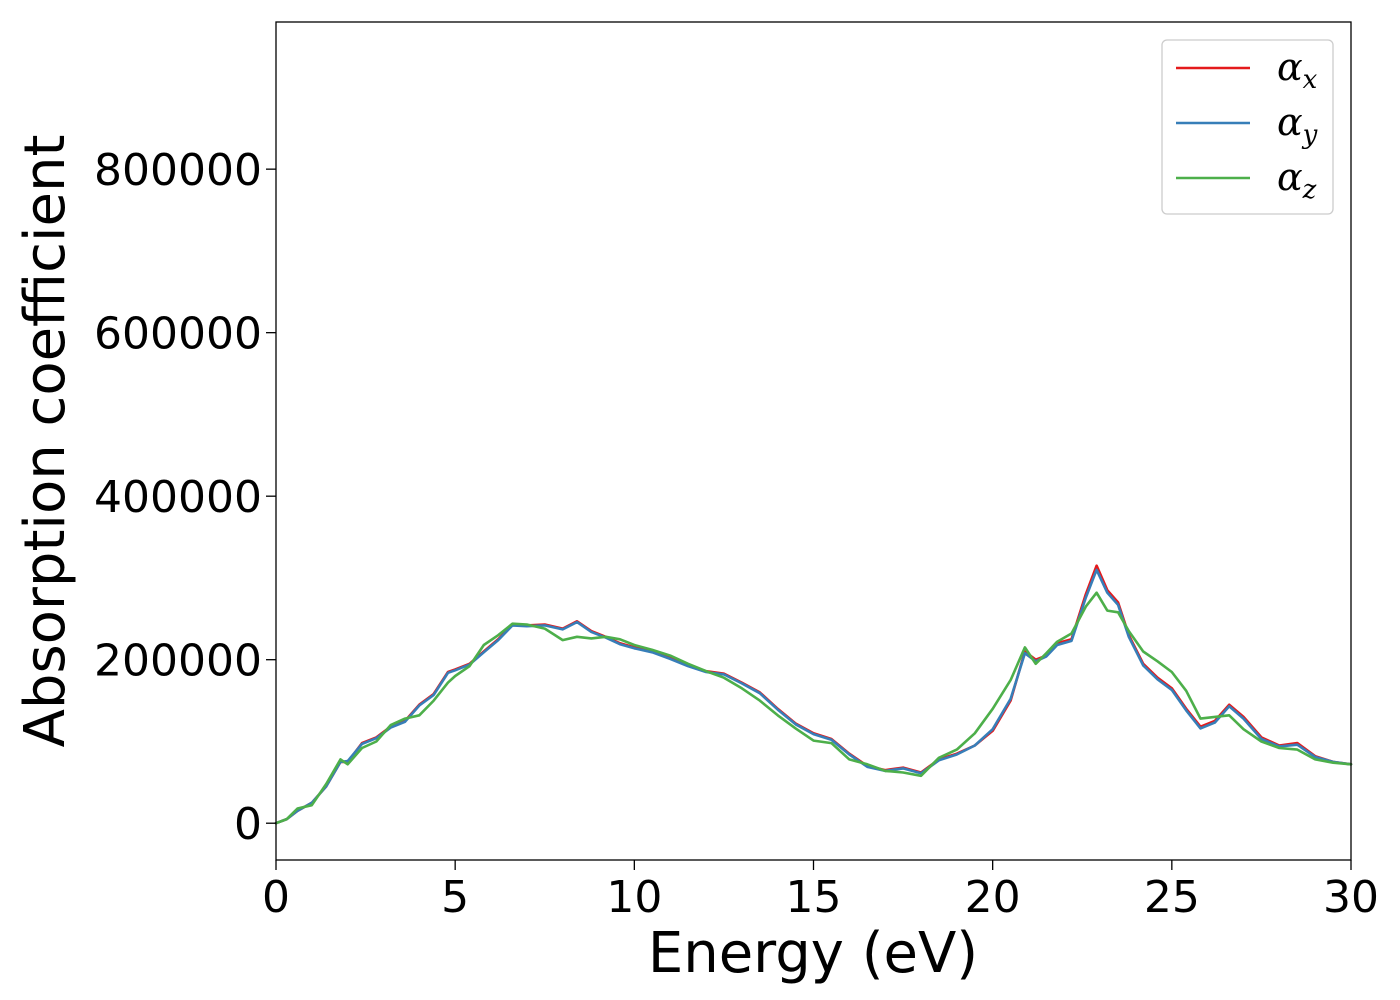 This screenshot has height=1000, width=1400. What do you see at coordinates (178, 661) in the screenshot?
I see `y-tick-label: 200000` at bounding box center [178, 661].